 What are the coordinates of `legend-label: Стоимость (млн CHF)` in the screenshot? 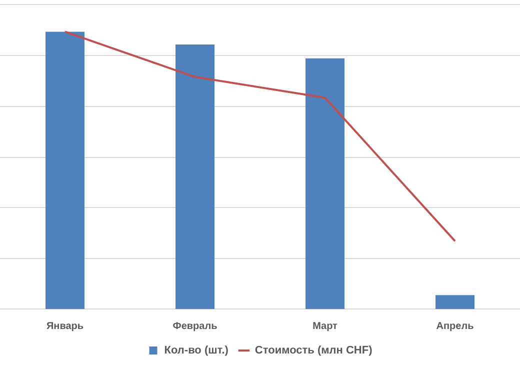 It's located at (313, 350).